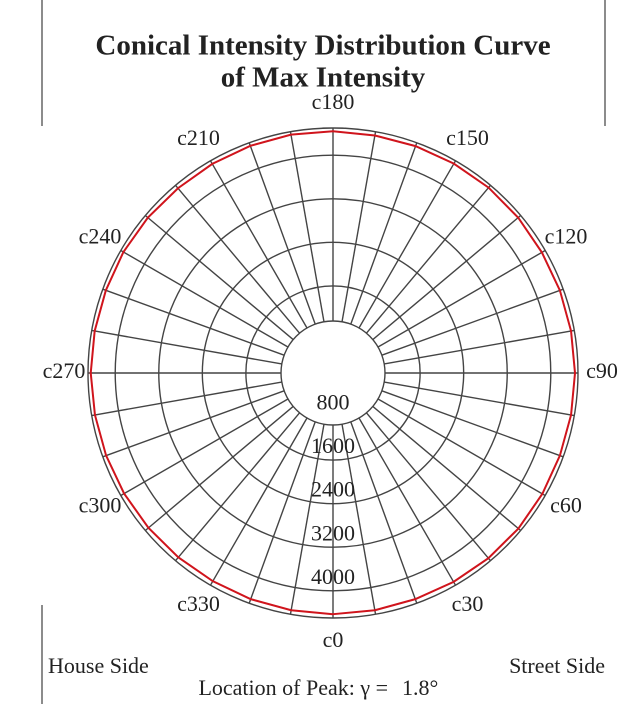  What do you see at coordinates (100, 236) in the screenshot?
I see `theta-tick-label: c240` at bounding box center [100, 236].